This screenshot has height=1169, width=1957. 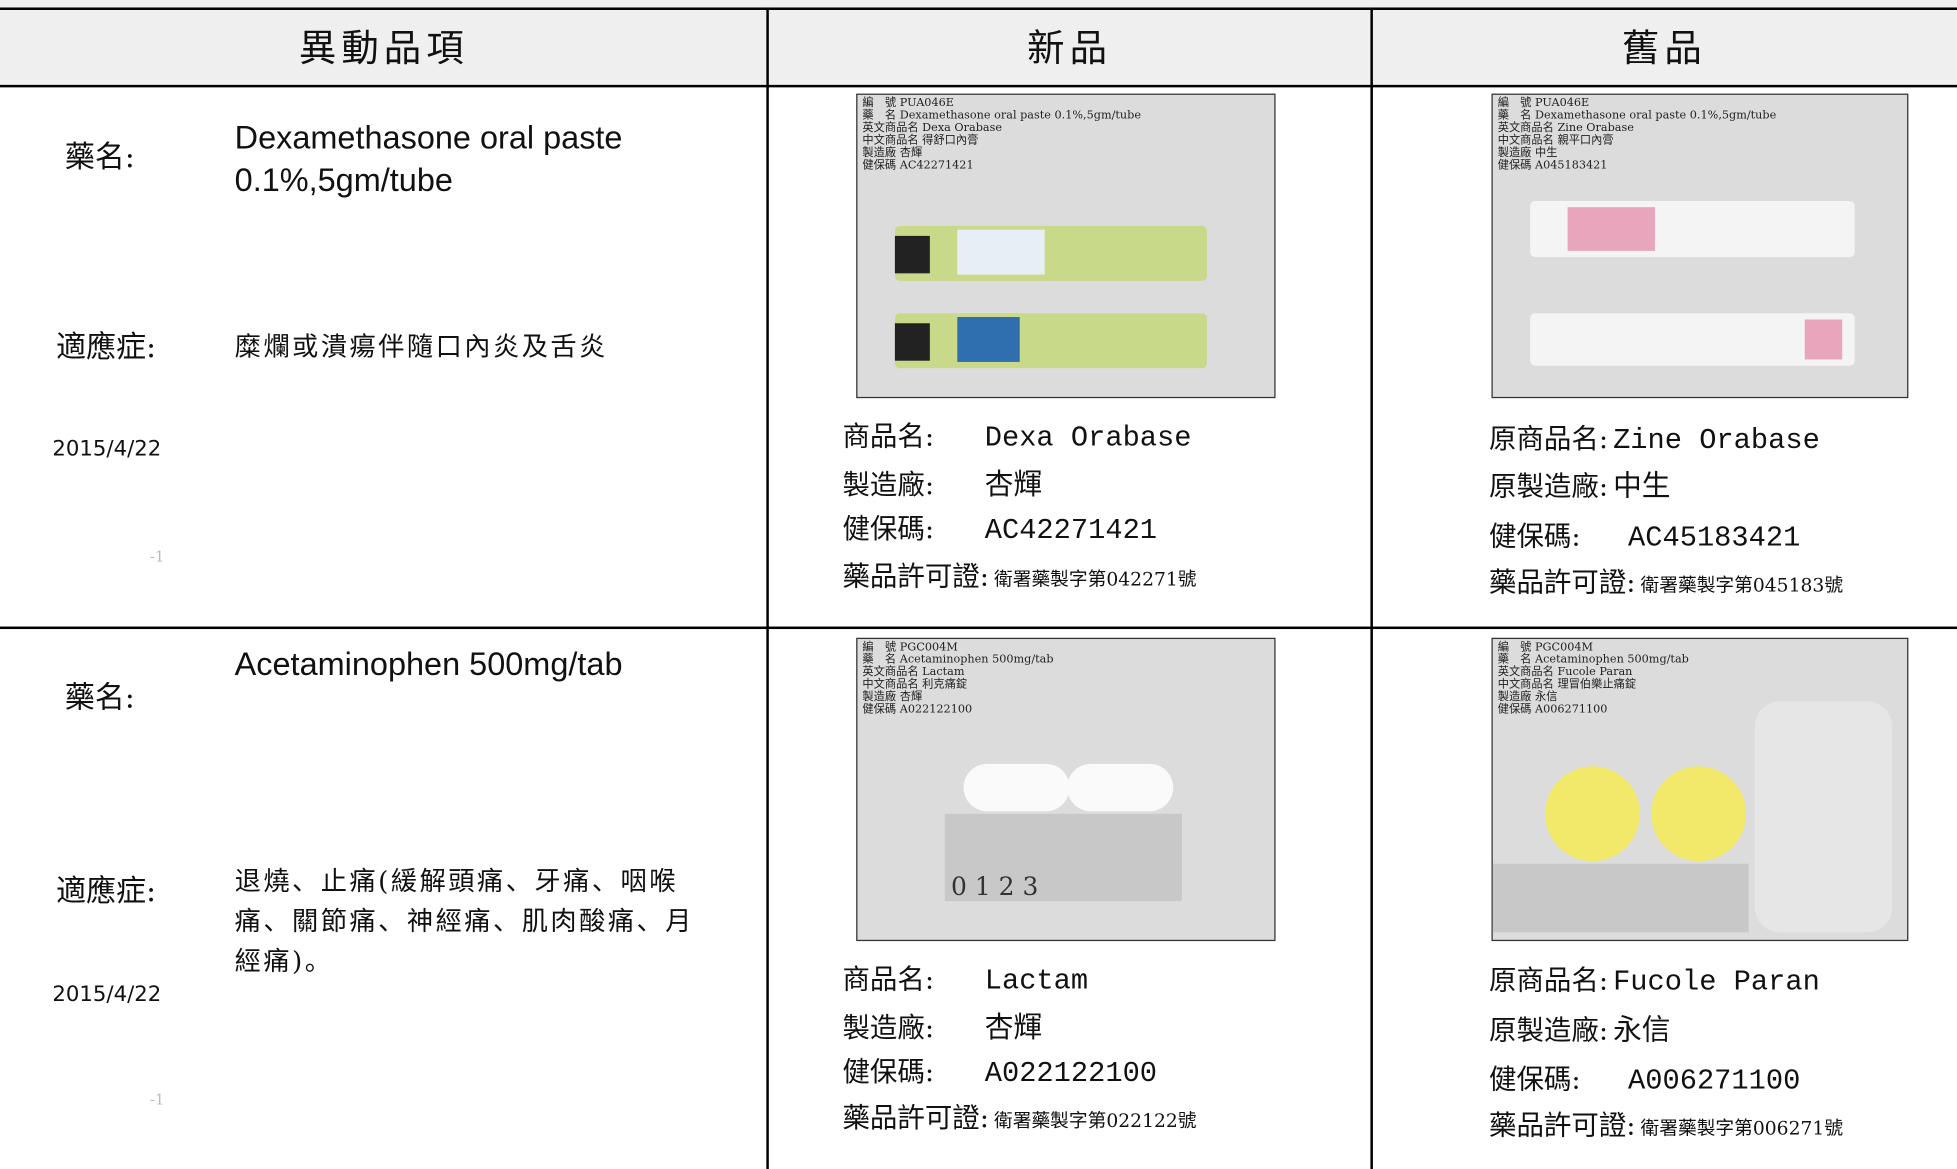 What do you see at coordinates (1088, 438) in the screenshot?
I see `field-value: Dexa Orabase` at bounding box center [1088, 438].